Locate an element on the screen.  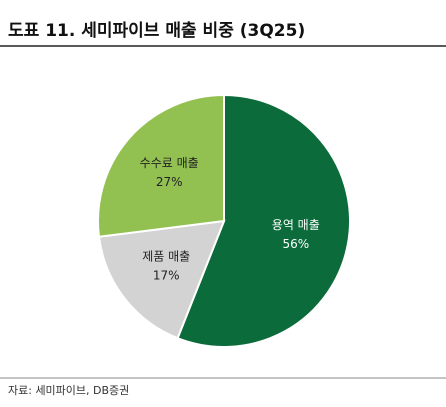
value-label: 27% is located at coordinates (169, 182).